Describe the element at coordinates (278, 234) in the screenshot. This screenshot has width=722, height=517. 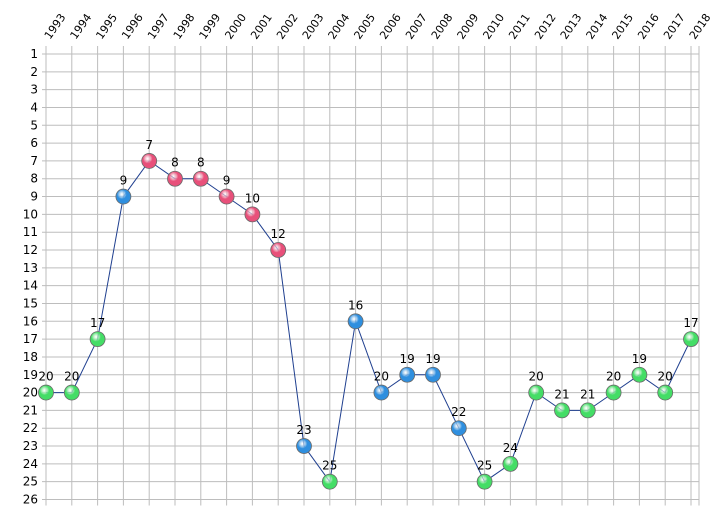
I see `data-label: 12` at that location.